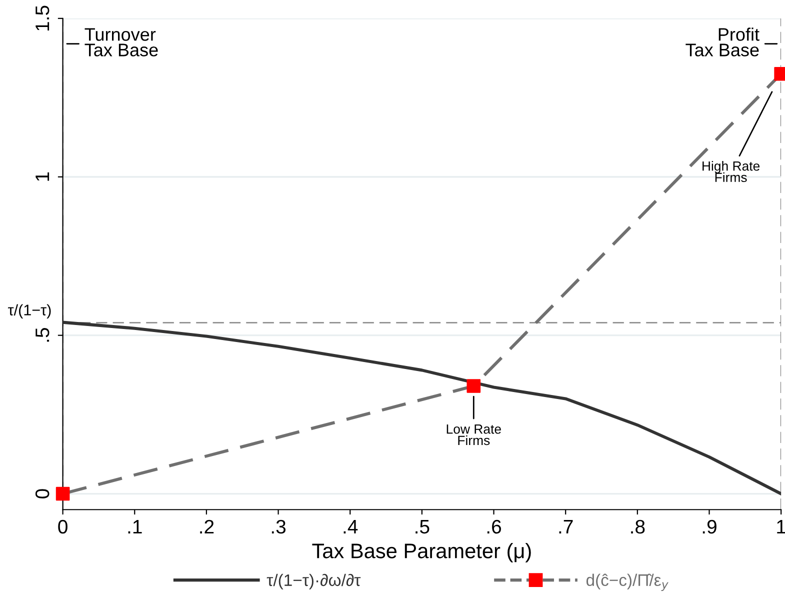 This screenshot has width=785, height=614. I want to click on y-tick-label: 0, so click(42, 493).